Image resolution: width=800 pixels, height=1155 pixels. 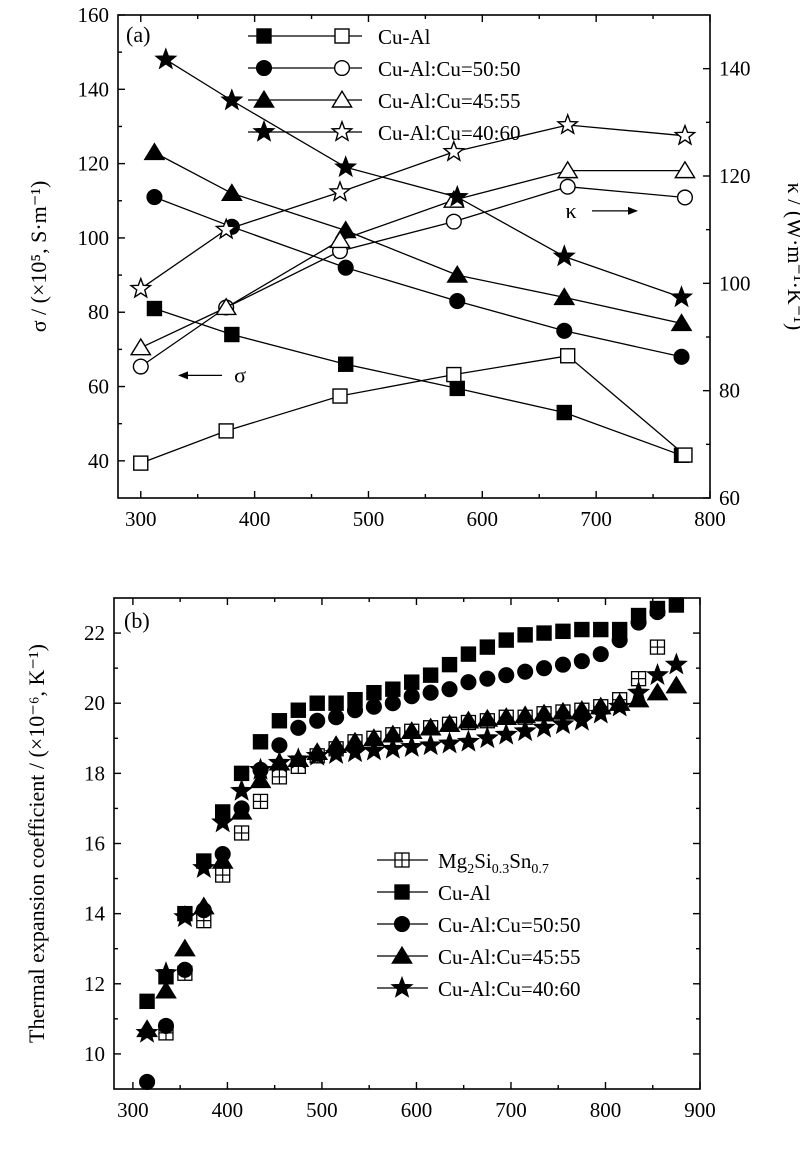 What do you see at coordinates (483, 519) in the screenshot?
I see `x-tick-label-a: 600` at bounding box center [483, 519].